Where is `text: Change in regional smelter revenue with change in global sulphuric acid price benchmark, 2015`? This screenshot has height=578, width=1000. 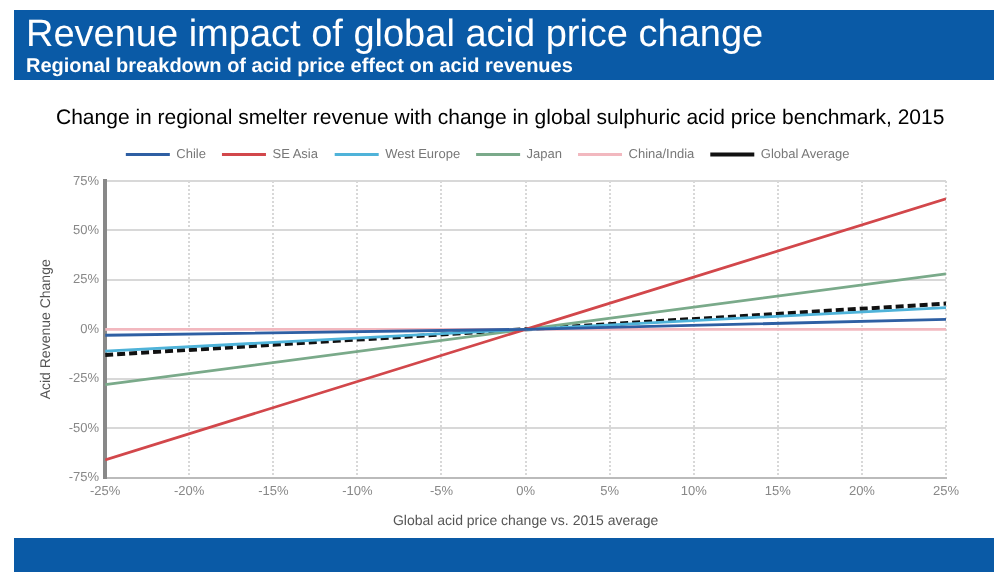 text: Change in regional smelter revenue with change in global sulphuric acid price benchmark, 2015 is located at coordinates (500, 118).